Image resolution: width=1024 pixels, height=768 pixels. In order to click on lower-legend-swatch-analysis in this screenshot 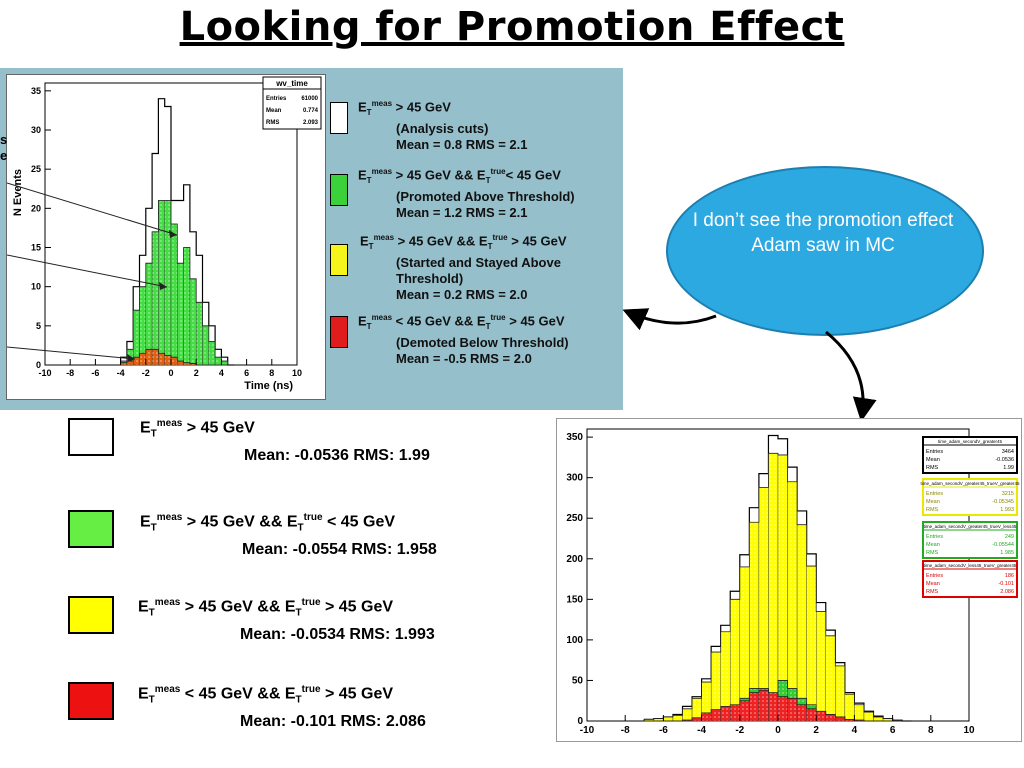, I will do `click(91, 437)`.